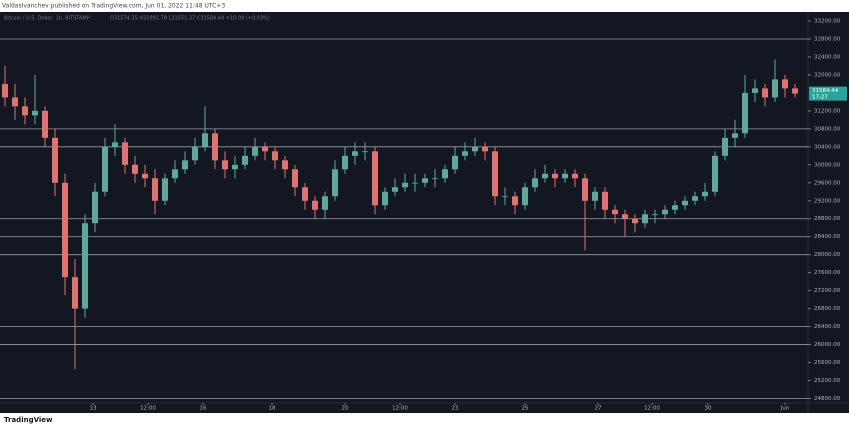 The height and width of the screenshot is (427, 849). What do you see at coordinates (203, 409) in the screenshot?
I see `x-tick-label: 16` at bounding box center [203, 409].